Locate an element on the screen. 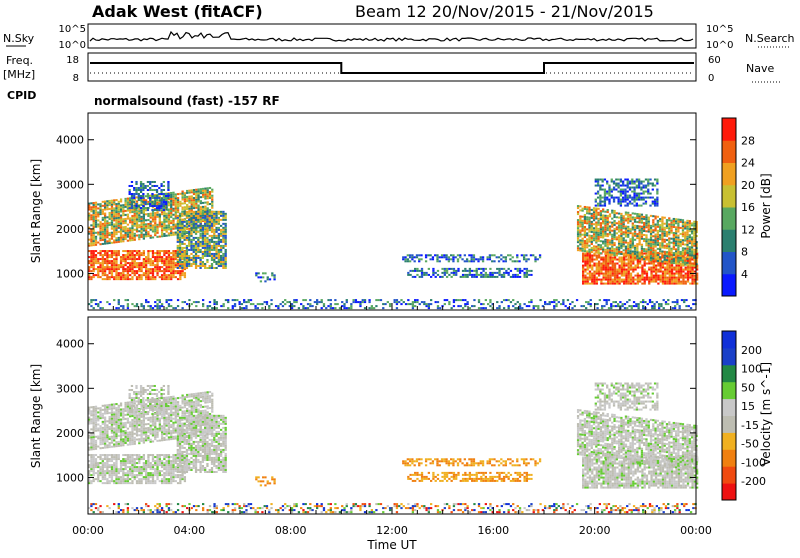  y-tick-label: 2000 is located at coordinates (70, 229).